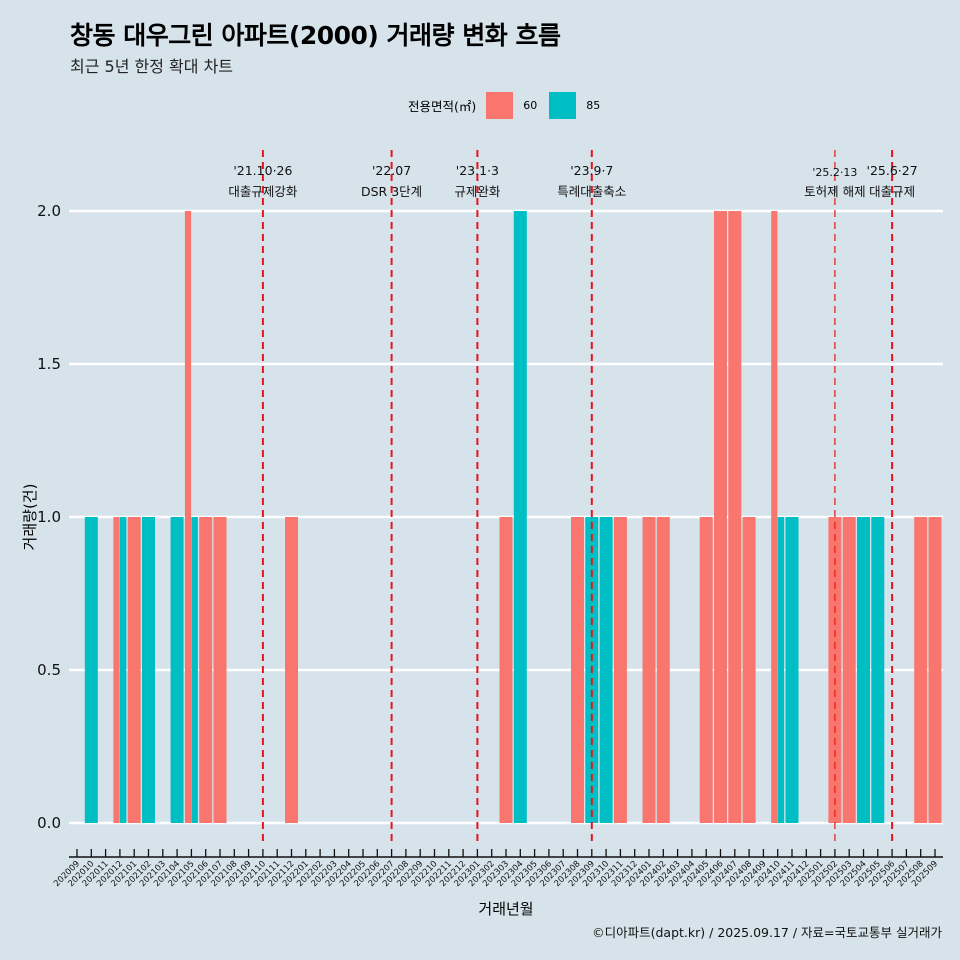 This screenshot has width=960, height=960. What do you see at coordinates (593, 105) in the screenshot?
I see `legend-label-85: 85` at bounding box center [593, 105].